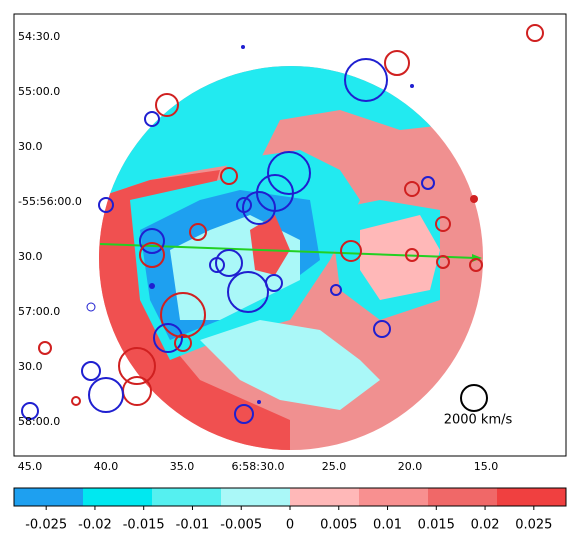 Image resolution: width=581 pixels, height=548 pixels. What do you see at coordinates (106, 466) in the screenshot?
I see `x-tick-label: 40.0` at bounding box center [106, 466].